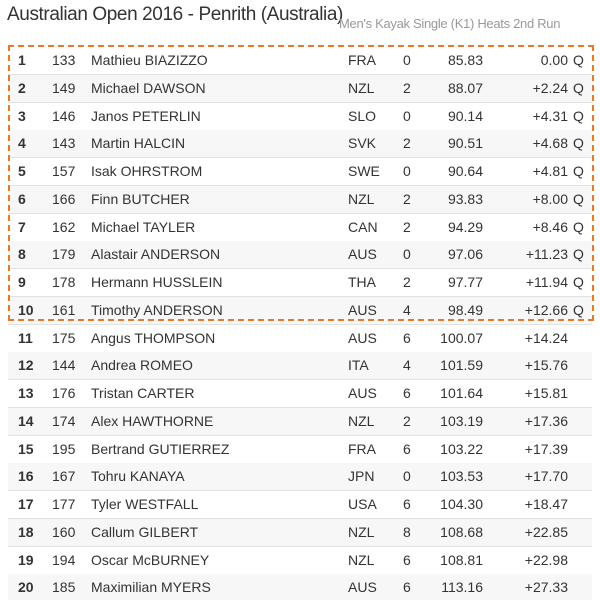 Image resolution: width=600 pixels, height=600 pixels. What do you see at coordinates (462, 587) in the screenshot?
I see `time: 113.16` at bounding box center [462, 587].